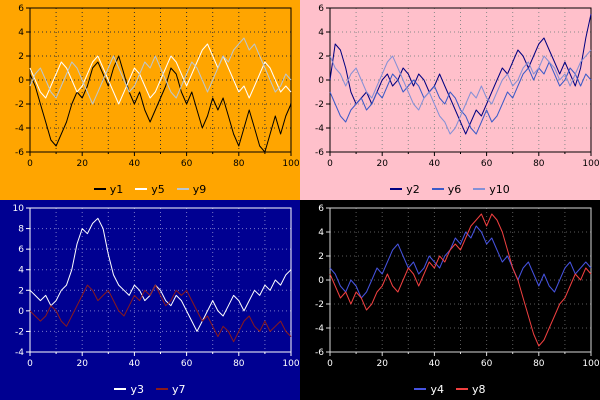  I want to click on chart-legend-1: y1 y5 y9, so click(150, 189).